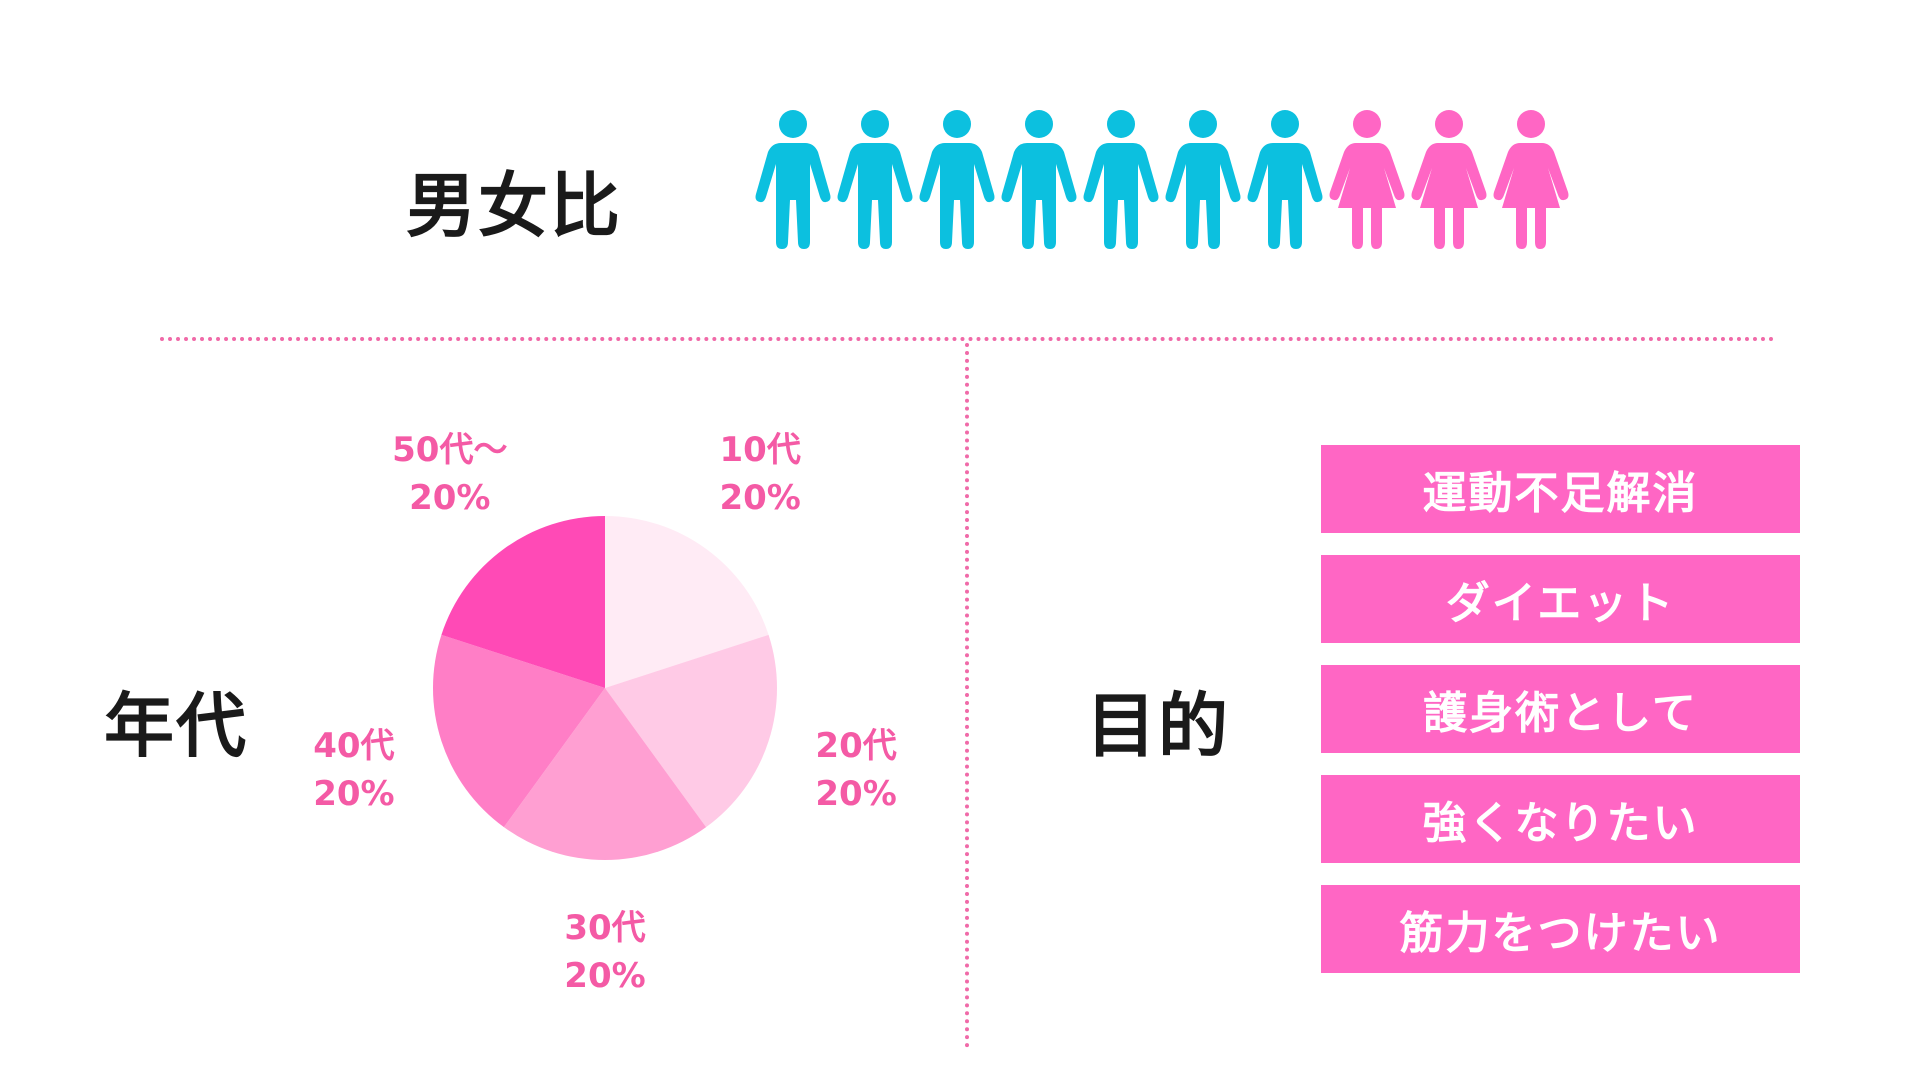 This screenshot has height=1080, width=1920. I want to click on gender-ratio-title: 男女比, so click(514, 206).